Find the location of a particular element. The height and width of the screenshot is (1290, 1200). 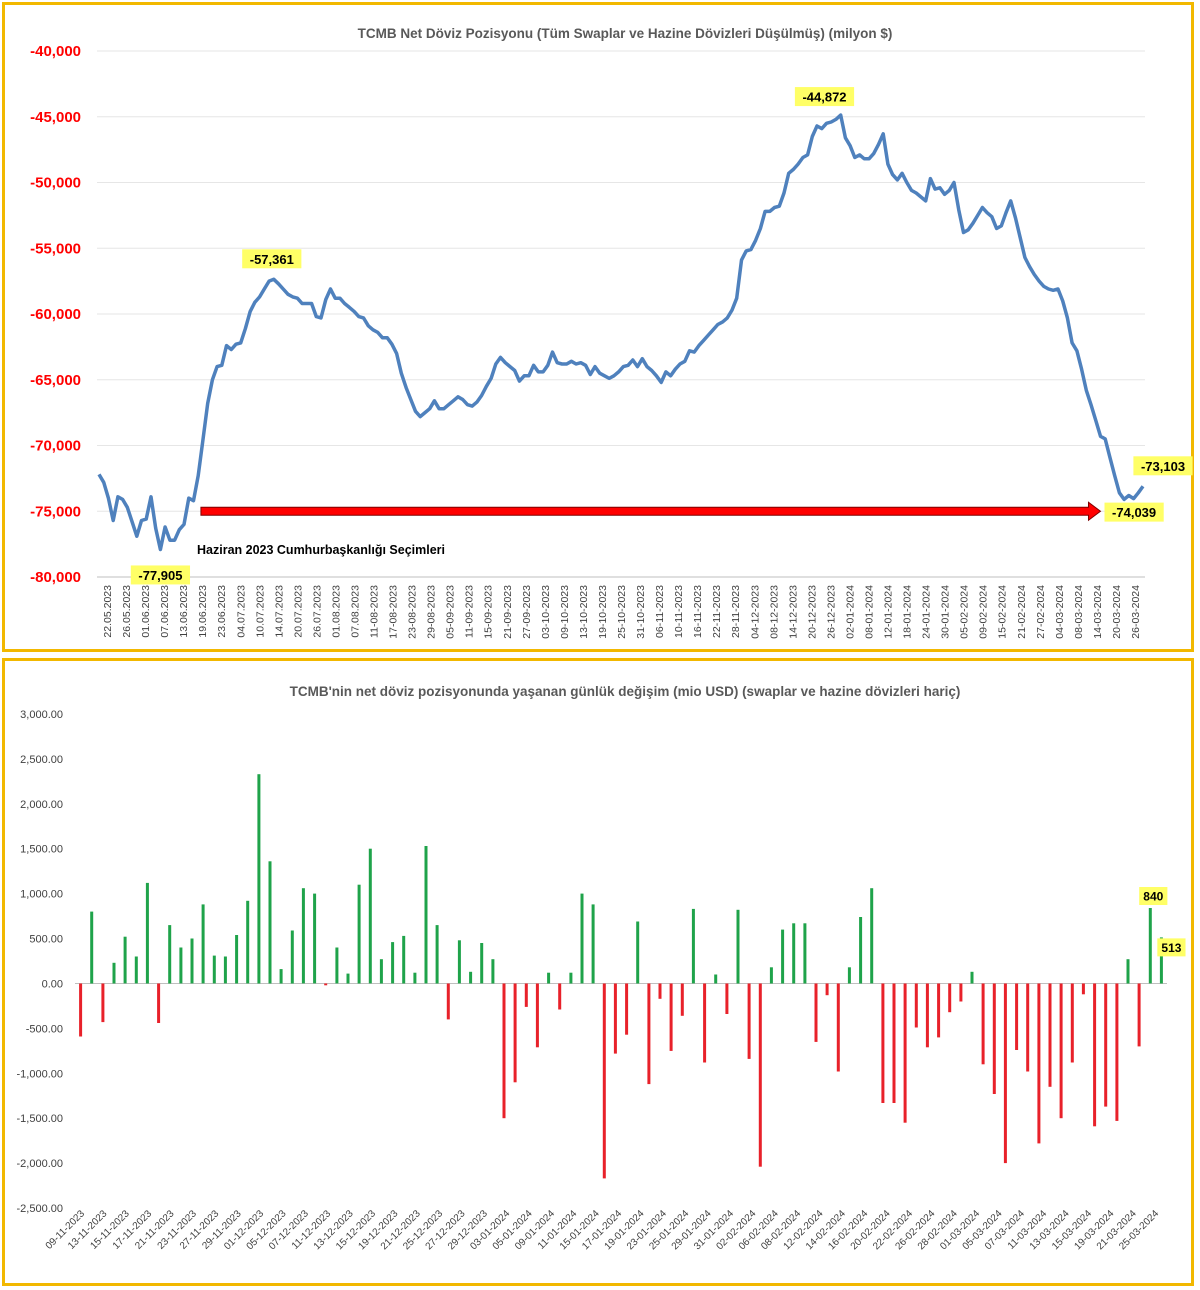

election-annotation: Haziran 2023 Cumhurbaşkanlığı Seçimleri is located at coordinates (321, 550).